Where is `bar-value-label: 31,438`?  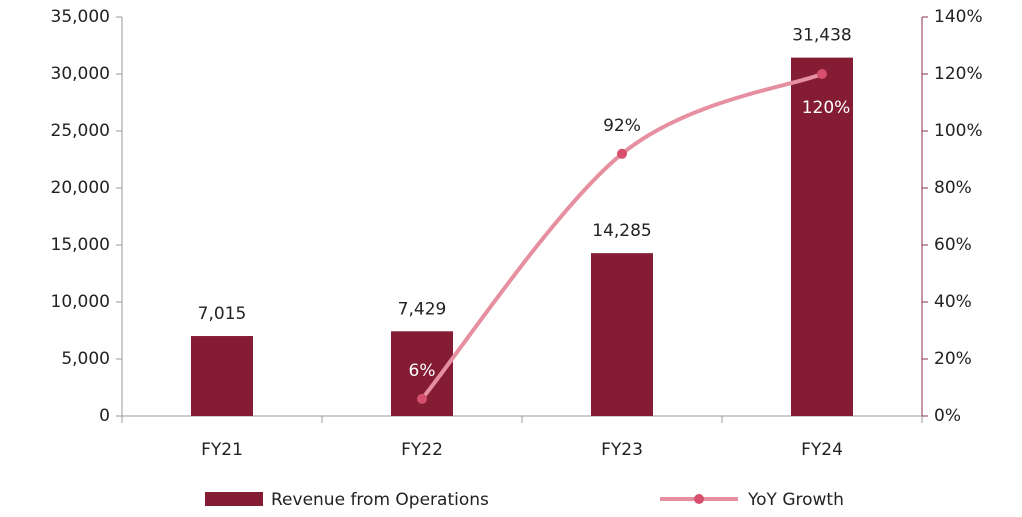 bar-value-label: 31,438 is located at coordinates (821, 36).